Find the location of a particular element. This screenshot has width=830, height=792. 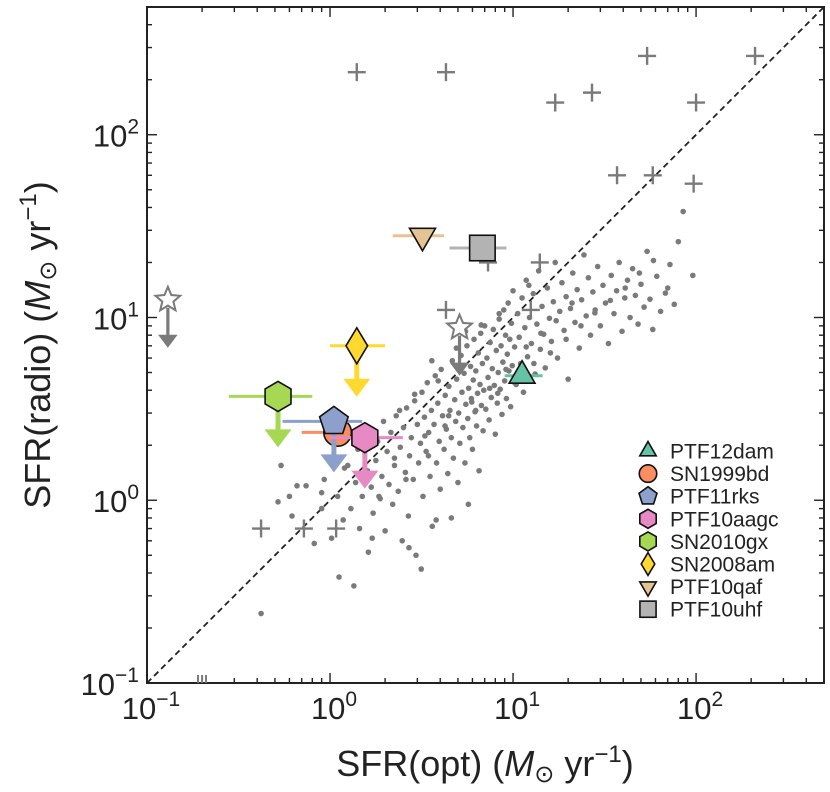

legend-label: SN2008am is located at coordinates (722, 565).